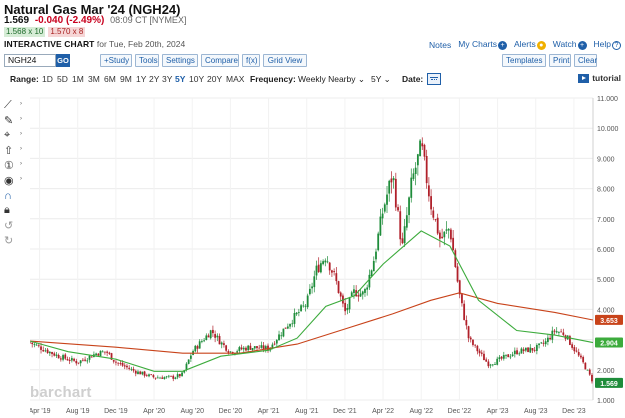 The width and height of the screenshot is (625, 418). I want to click on x-tick-label: Aug '21, so click(307, 411).